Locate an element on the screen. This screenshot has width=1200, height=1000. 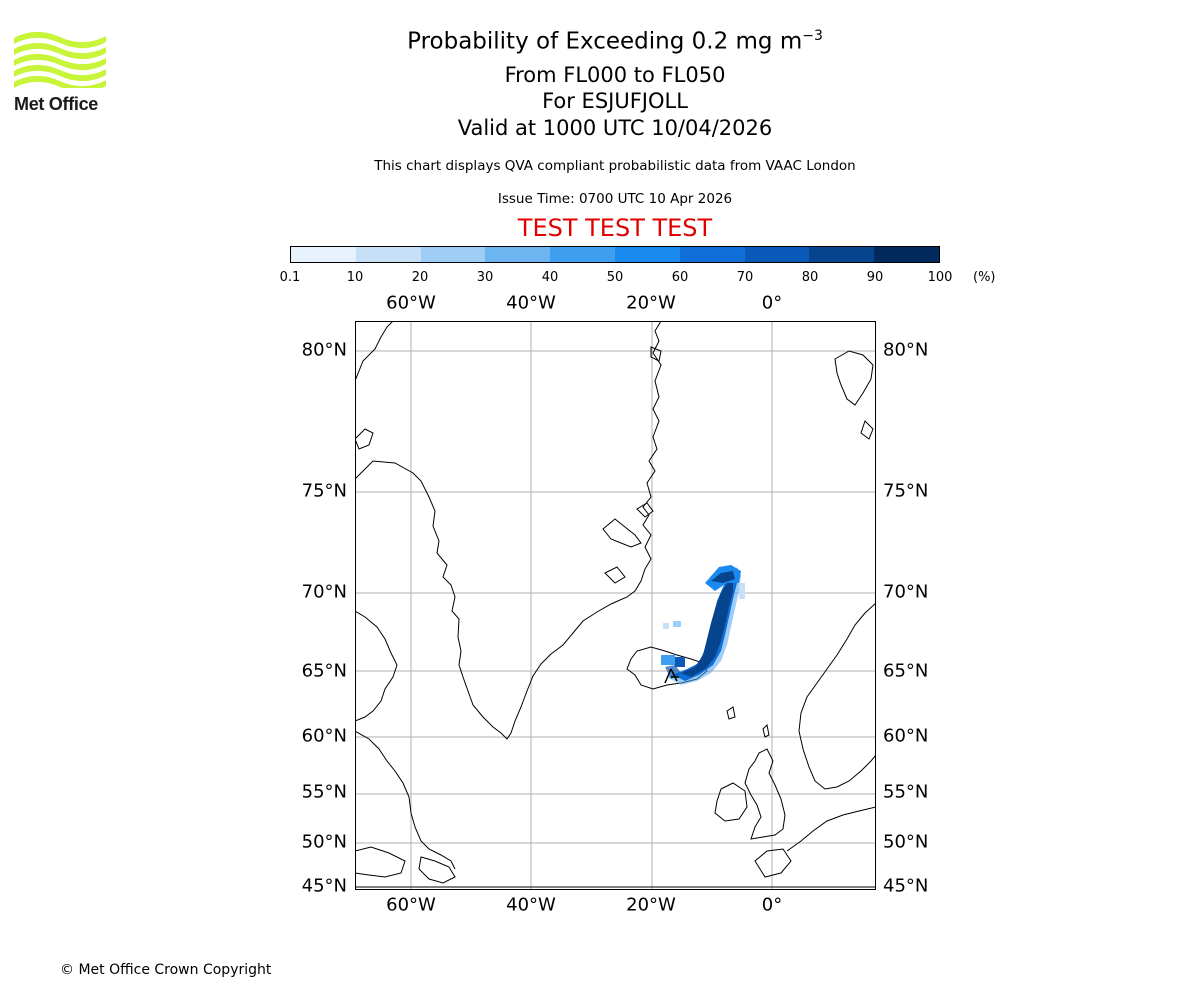
greenland-coast is located at coordinates (508, 530).